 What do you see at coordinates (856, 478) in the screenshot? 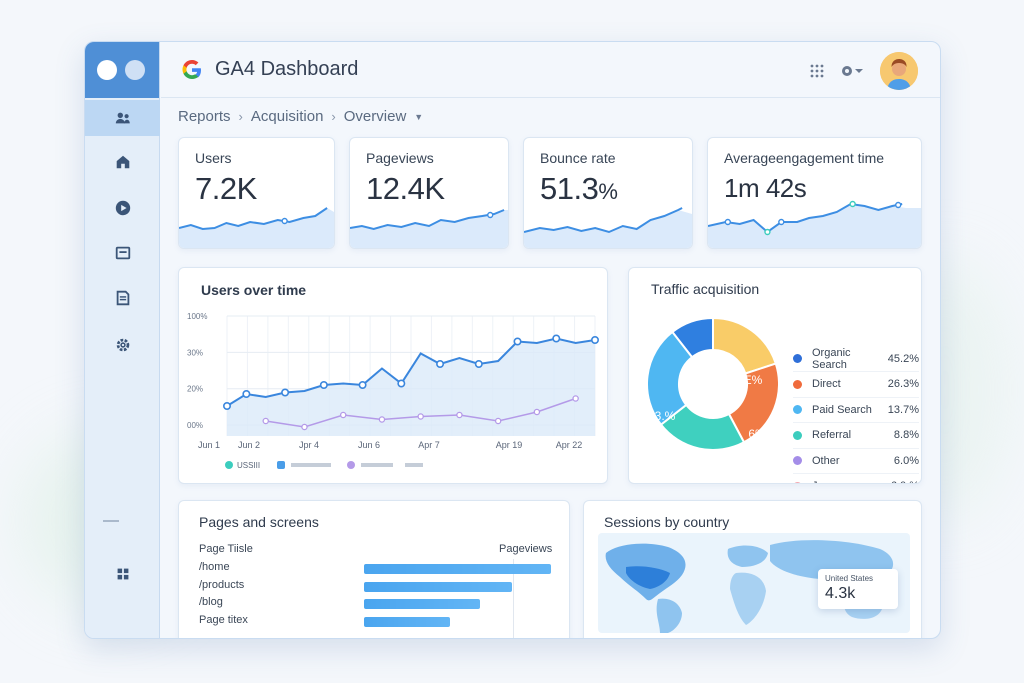
I see `legend-row: Jnerrer6.0 %` at bounding box center [856, 478].